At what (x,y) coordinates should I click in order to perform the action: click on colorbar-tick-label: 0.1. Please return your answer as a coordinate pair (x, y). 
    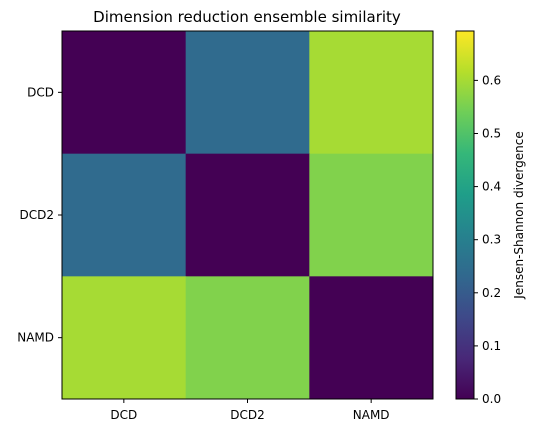
    Looking at the image, I should click on (491, 346).